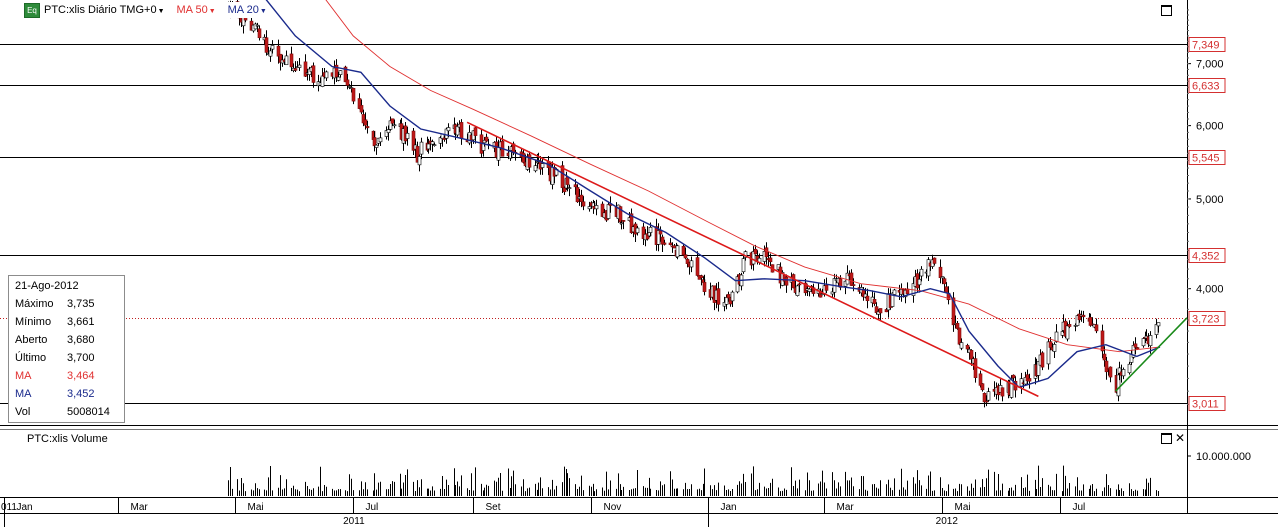  Describe the element at coordinates (1166, 10) in the screenshot. I see `price-panel-maximize-icon` at that location.